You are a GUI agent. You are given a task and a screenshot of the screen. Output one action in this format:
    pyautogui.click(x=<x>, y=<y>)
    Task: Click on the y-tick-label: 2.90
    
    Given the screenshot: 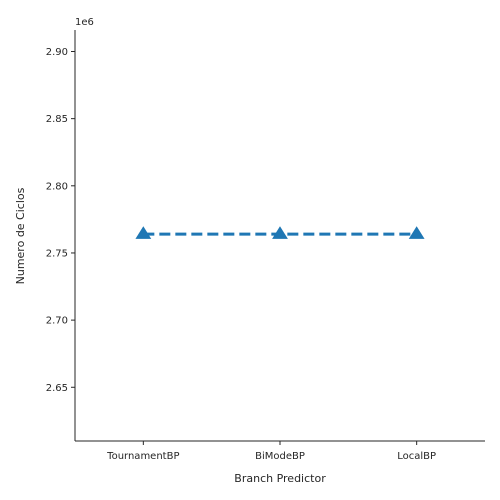 What is the action you would take?
    pyautogui.click(x=57, y=52)
    